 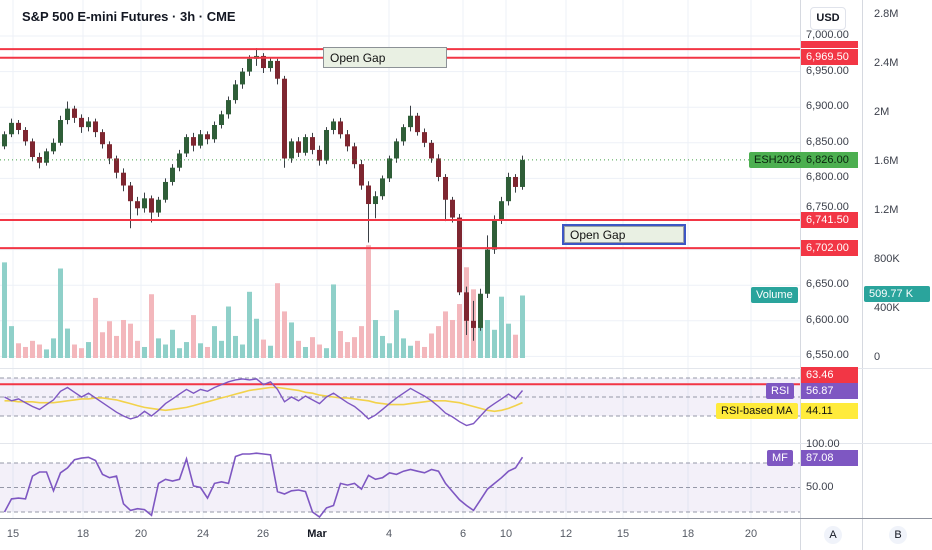 I want to click on rsi-line, so click(x=264, y=402).